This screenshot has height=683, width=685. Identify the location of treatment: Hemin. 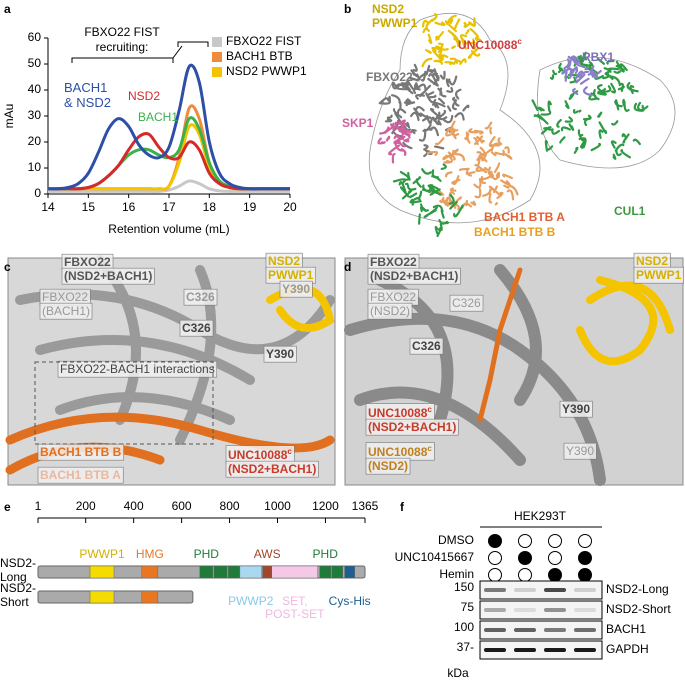
(456, 574).